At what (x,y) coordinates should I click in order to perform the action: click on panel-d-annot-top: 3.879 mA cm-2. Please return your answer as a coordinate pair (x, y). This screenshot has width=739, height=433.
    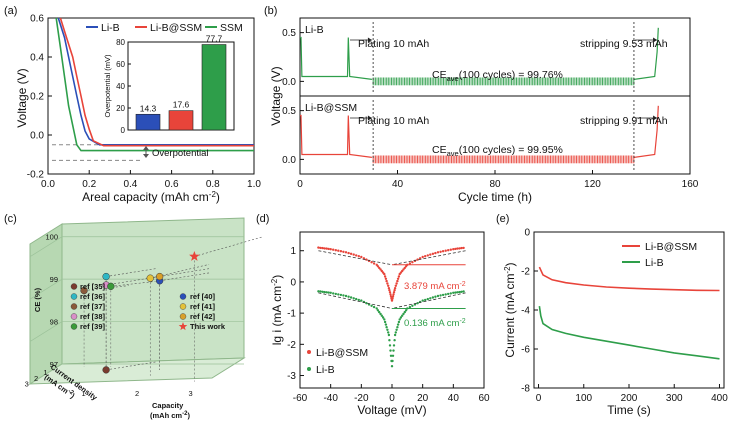
    Looking at the image, I should click on (435, 286).